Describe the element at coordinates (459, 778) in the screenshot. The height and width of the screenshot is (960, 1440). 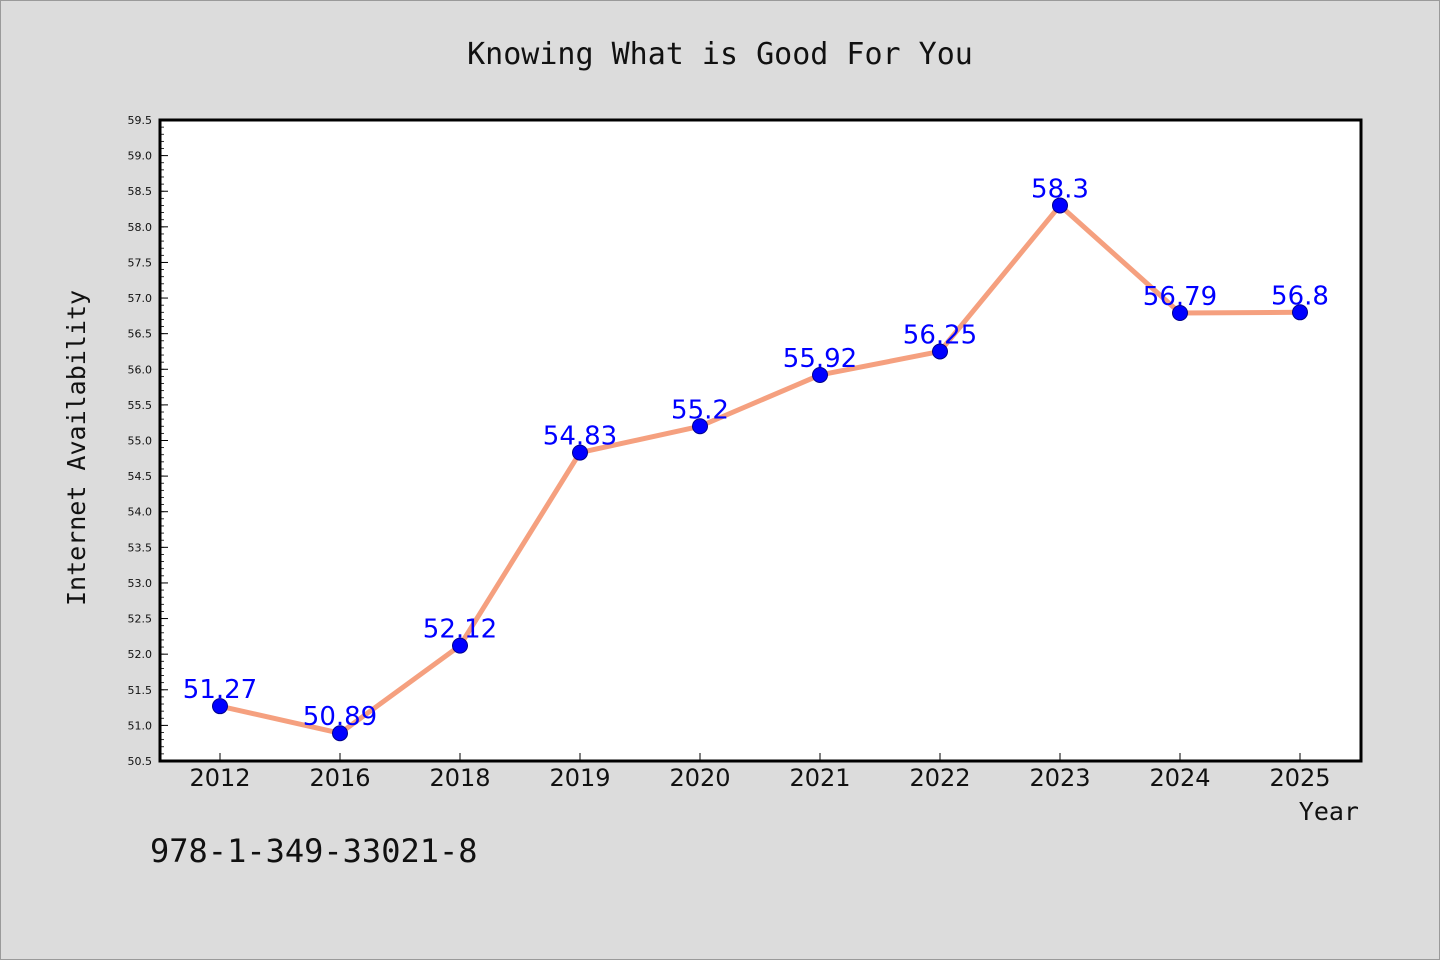
I see `x-tick-label: 2018` at that location.